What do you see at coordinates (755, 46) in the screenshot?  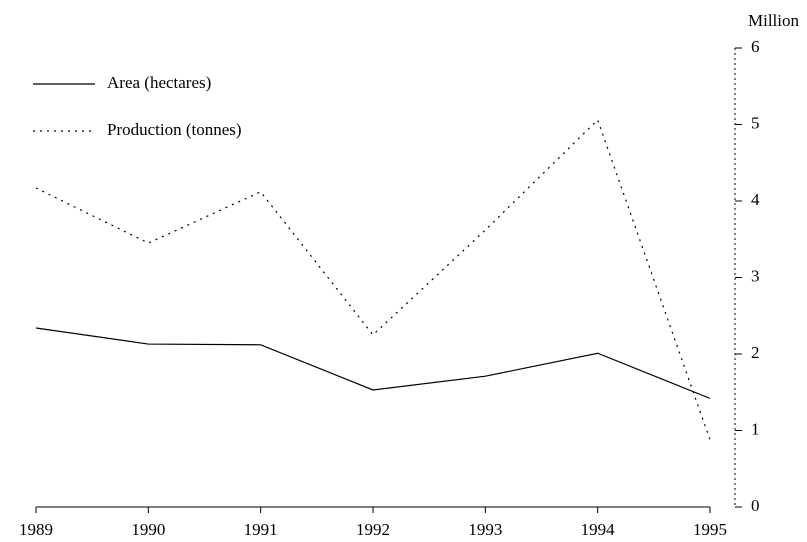 I see `y-tick-label: 6` at bounding box center [755, 46].